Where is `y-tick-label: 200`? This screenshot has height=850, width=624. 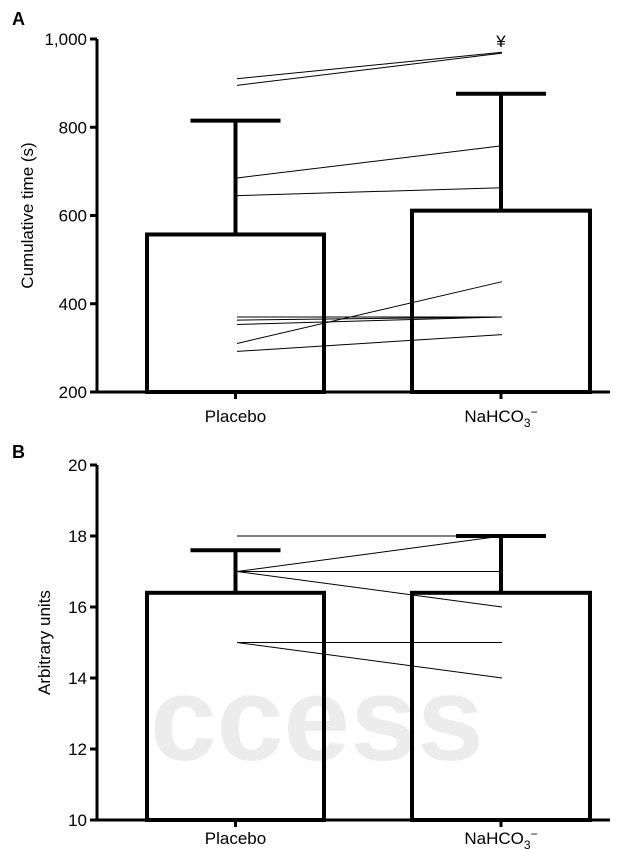 y-tick-label: 200 is located at coordinates (73, 392).